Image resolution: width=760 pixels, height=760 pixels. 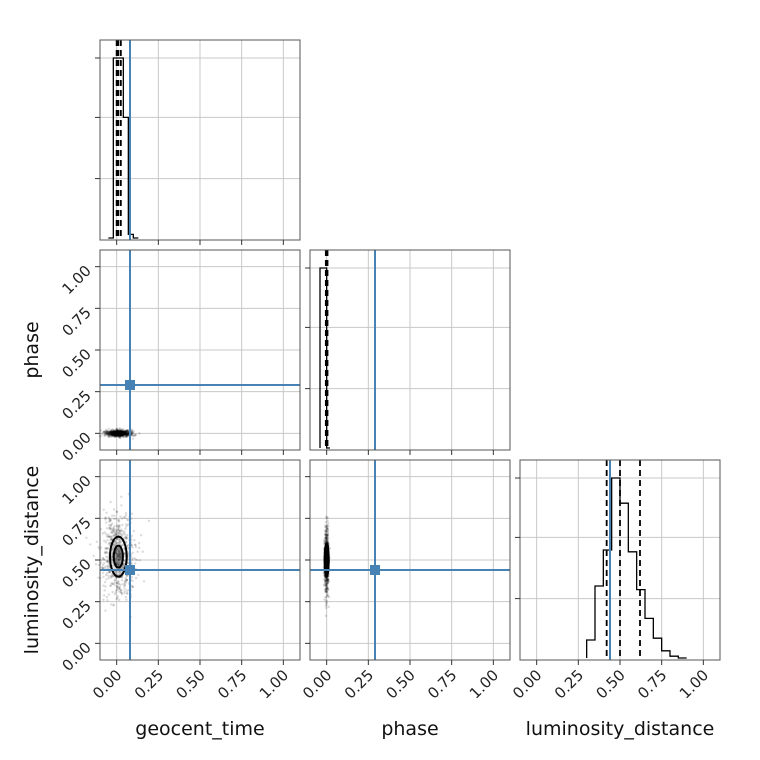 I want to click on contour, so click(x=326, y=560).